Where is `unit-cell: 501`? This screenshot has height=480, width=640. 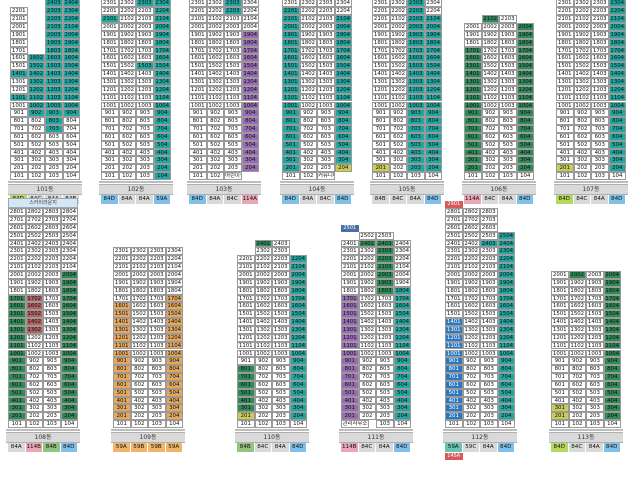
unit-cell: 501 is located at coordinates (473, 144).